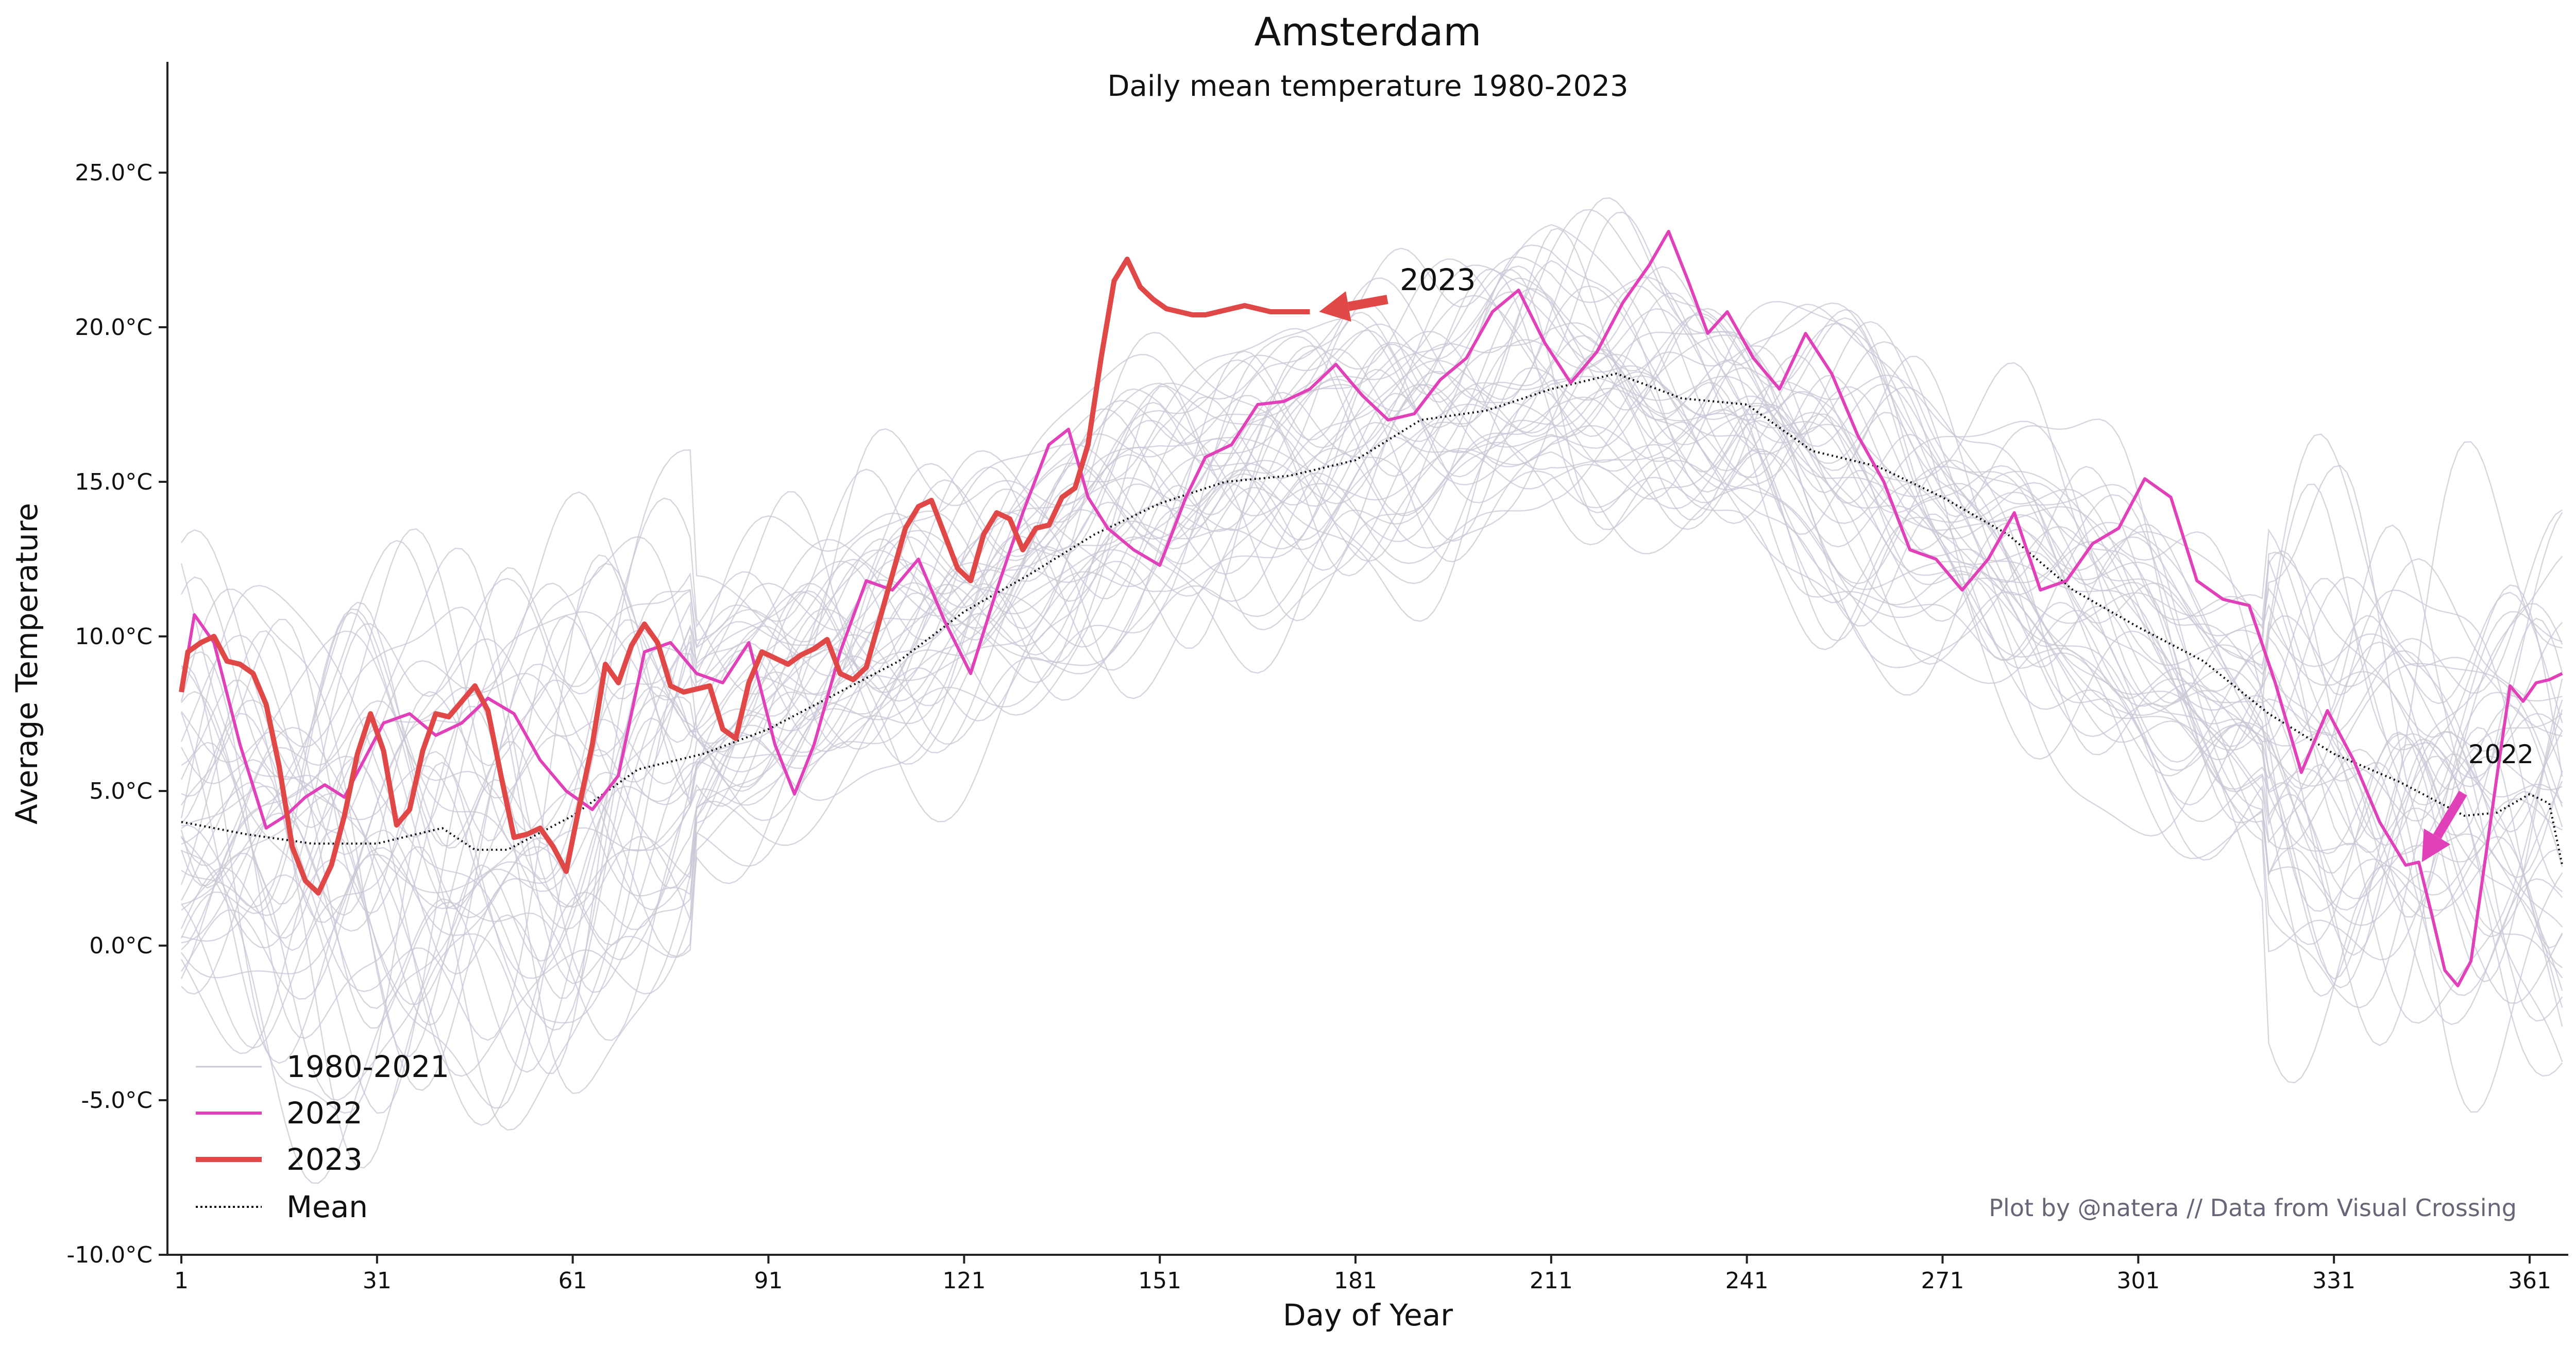  Describe the element at coordinates (2138, 1281) in the screenshot. I see `x-tick-label: 301` at that location.